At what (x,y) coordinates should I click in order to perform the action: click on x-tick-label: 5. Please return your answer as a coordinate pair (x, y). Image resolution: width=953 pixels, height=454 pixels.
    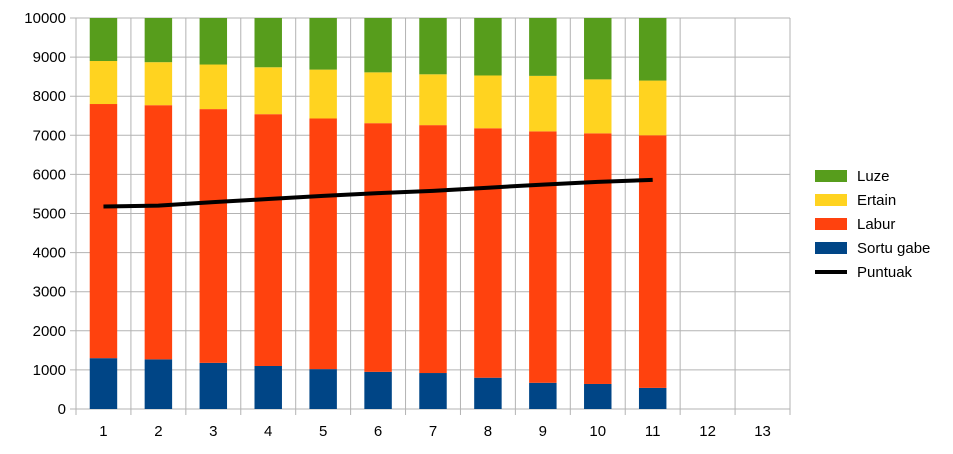
    Looking at the image, I should click on (323, 431).